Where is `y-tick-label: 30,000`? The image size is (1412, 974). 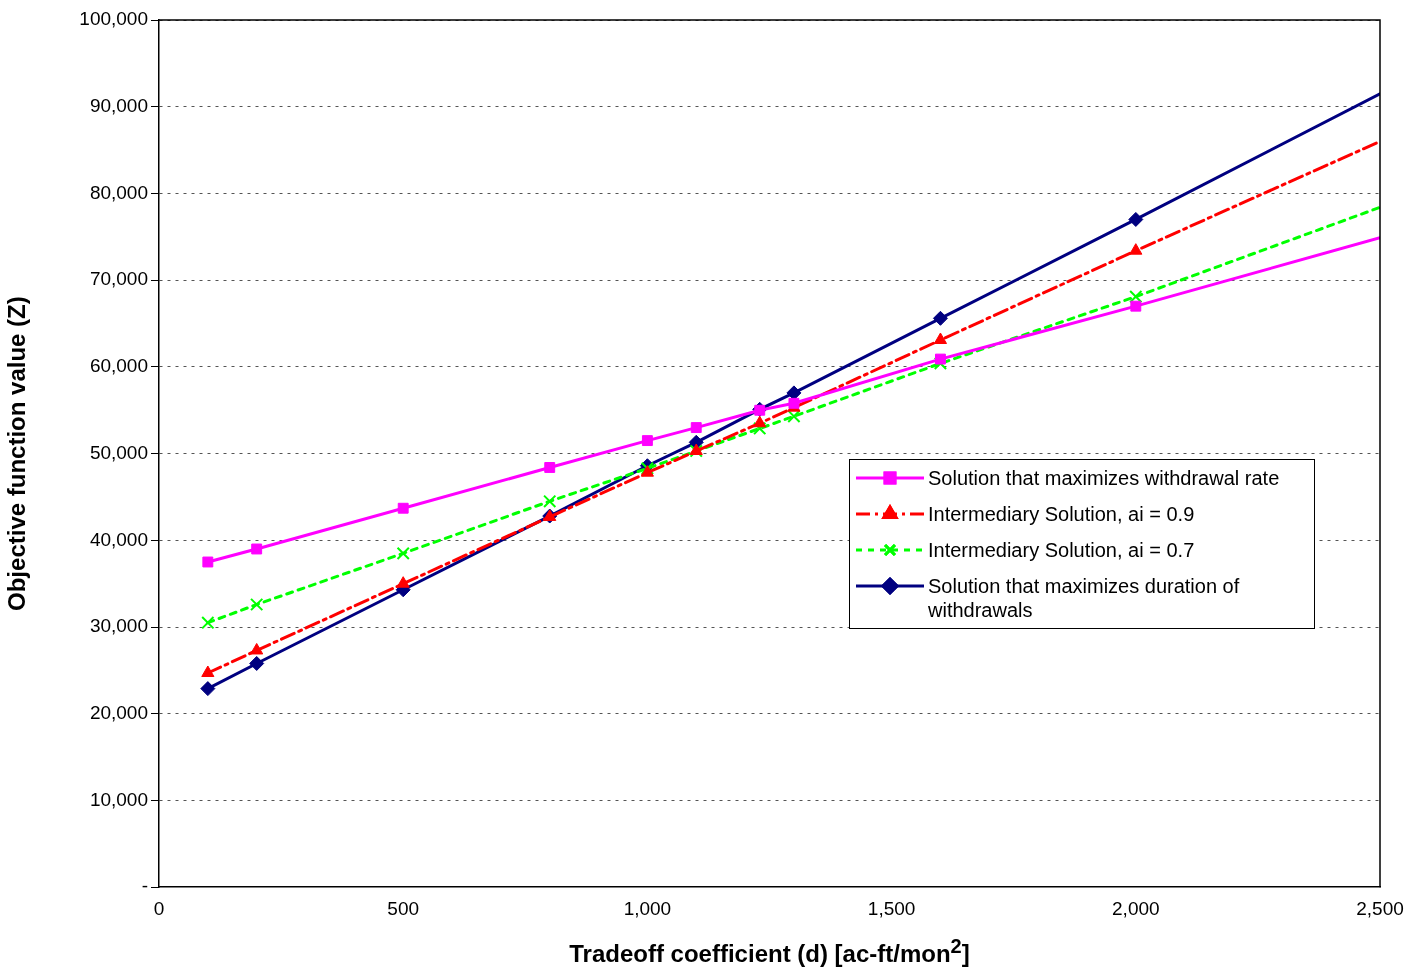
y-tick-label: 30,000 is located at coordinates (118, 626).